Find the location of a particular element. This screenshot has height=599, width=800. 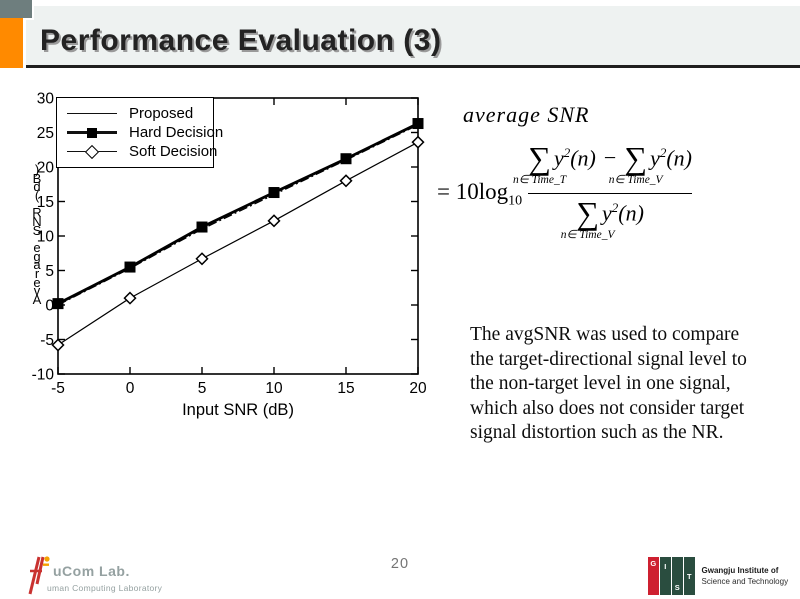

svg-text: 25 is located at coordinates (45, 133).